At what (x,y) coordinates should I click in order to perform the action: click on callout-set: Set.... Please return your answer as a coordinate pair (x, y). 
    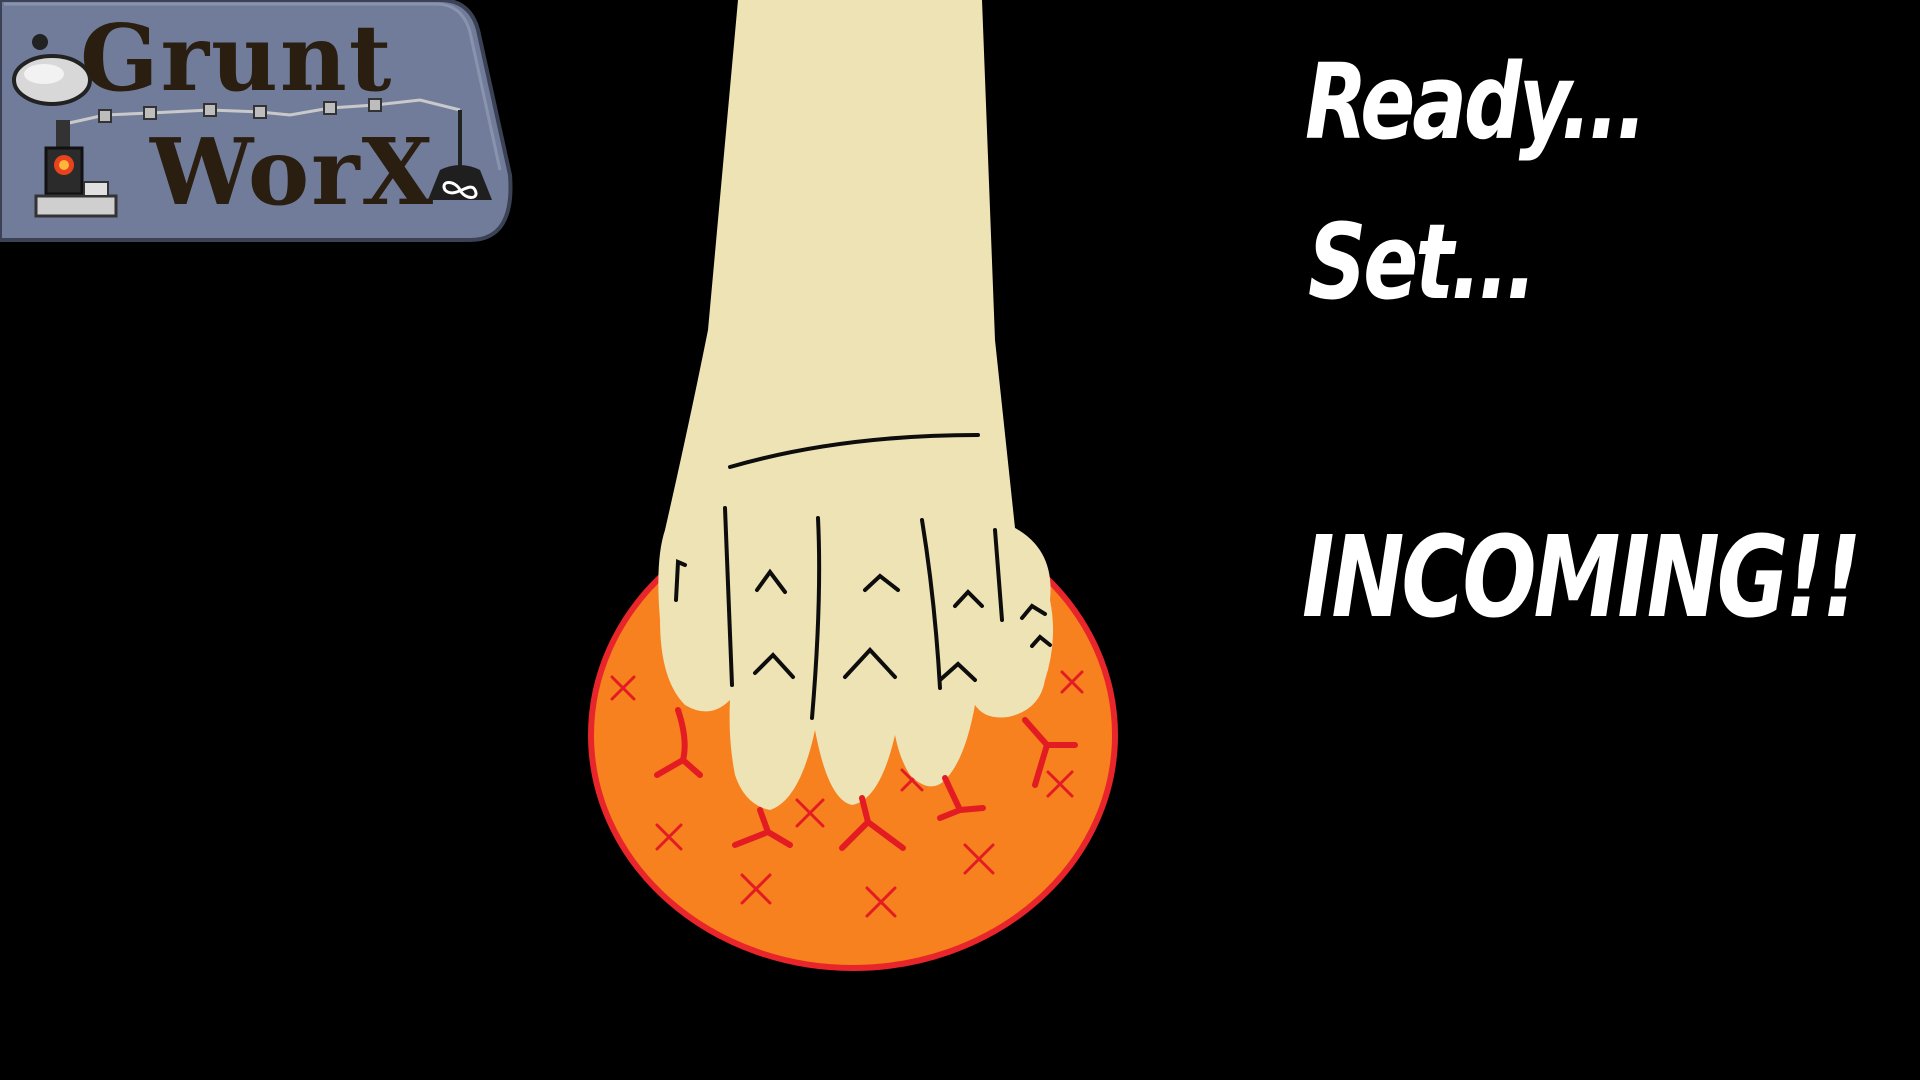
    Looking at the image, I should click on (1422, 262).